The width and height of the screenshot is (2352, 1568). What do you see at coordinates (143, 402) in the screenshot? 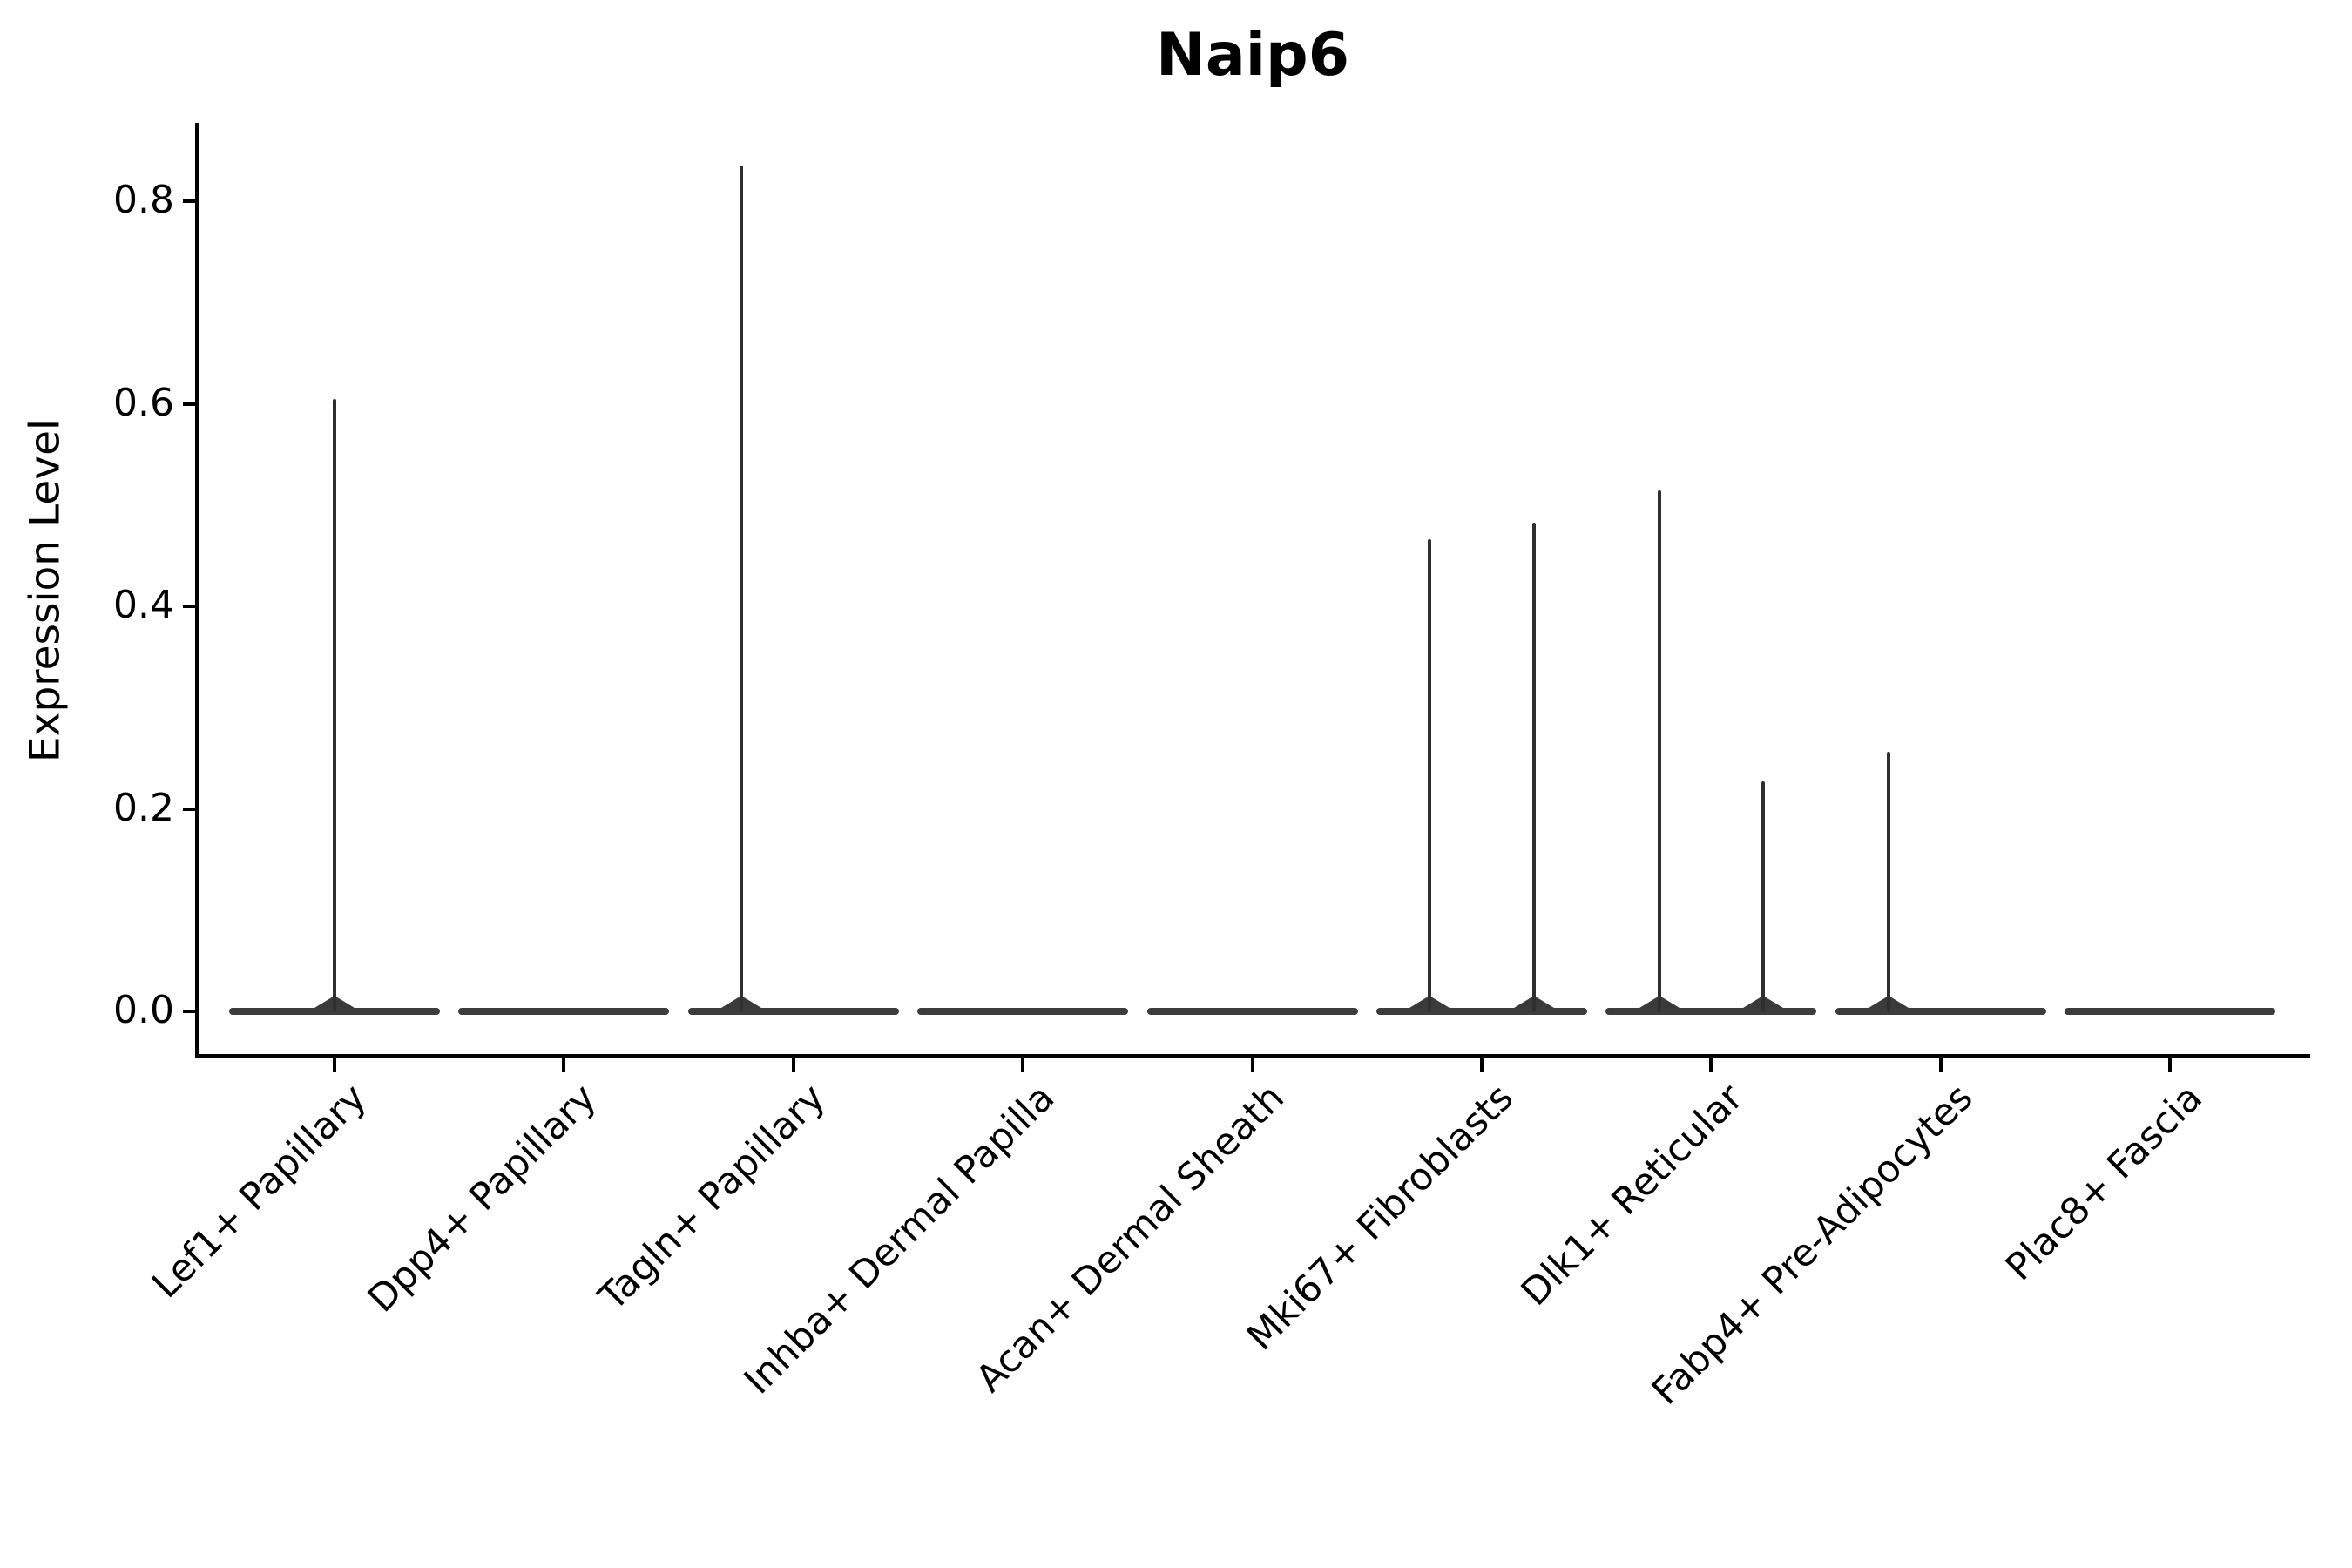
I see `y-tick-label: 0.6` at bounding box center [143, 402].